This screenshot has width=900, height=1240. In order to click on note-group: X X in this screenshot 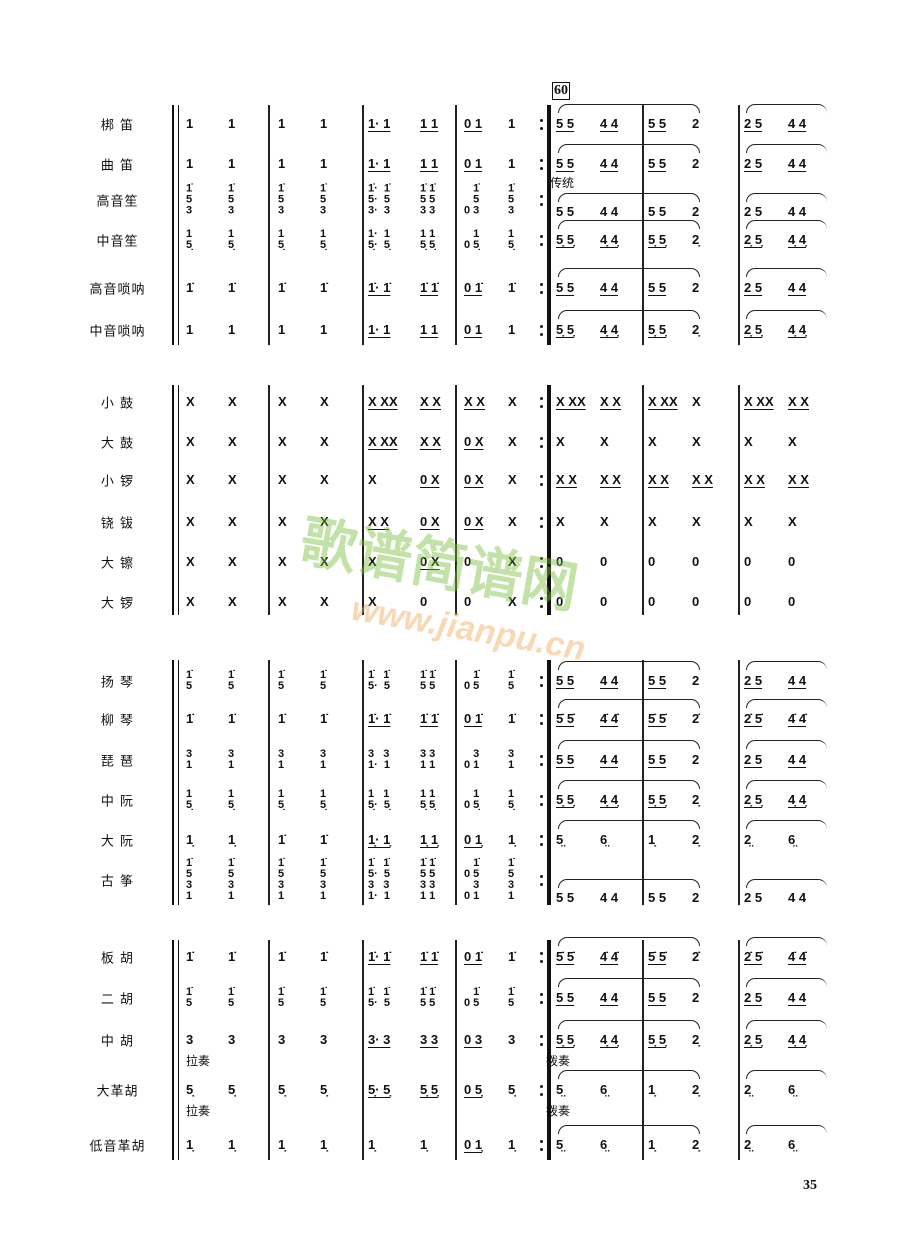, I will do `click(430, 401)`.